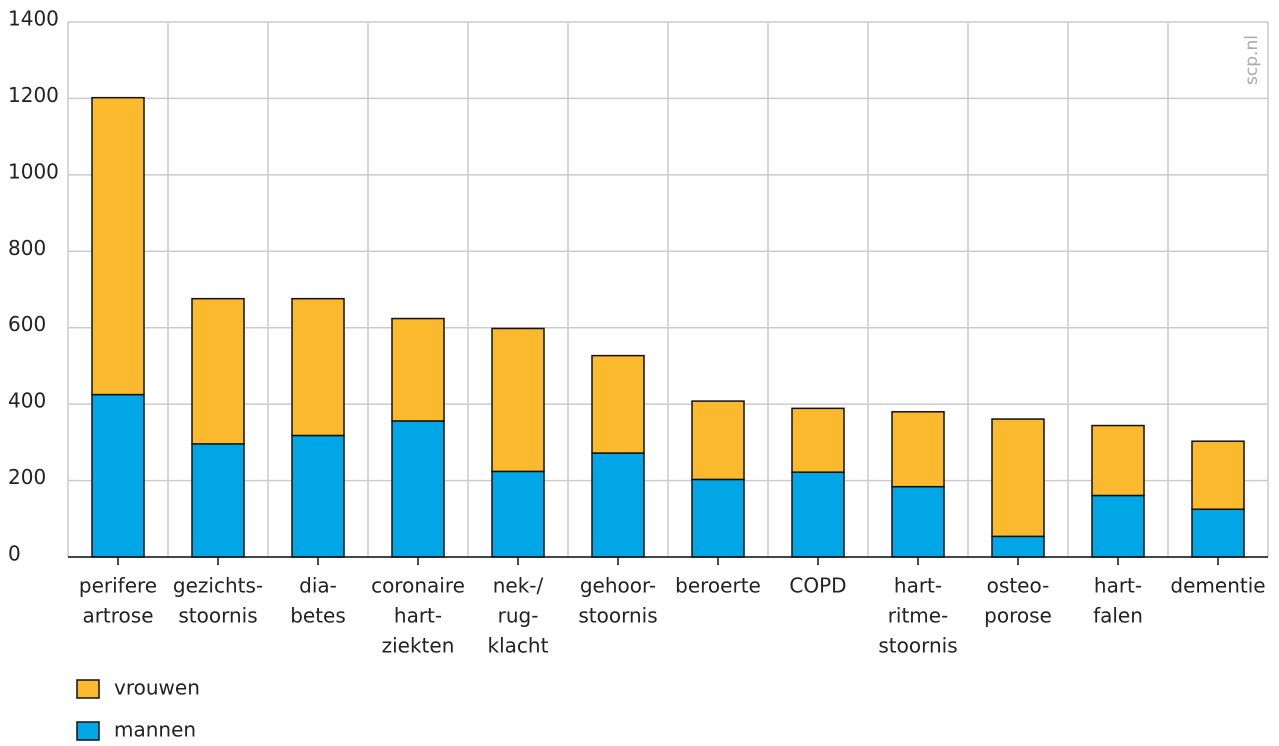  Describe the element at coordinates (318, 586) in the screenshot. I see `x-tick-label: dia-` at that location.